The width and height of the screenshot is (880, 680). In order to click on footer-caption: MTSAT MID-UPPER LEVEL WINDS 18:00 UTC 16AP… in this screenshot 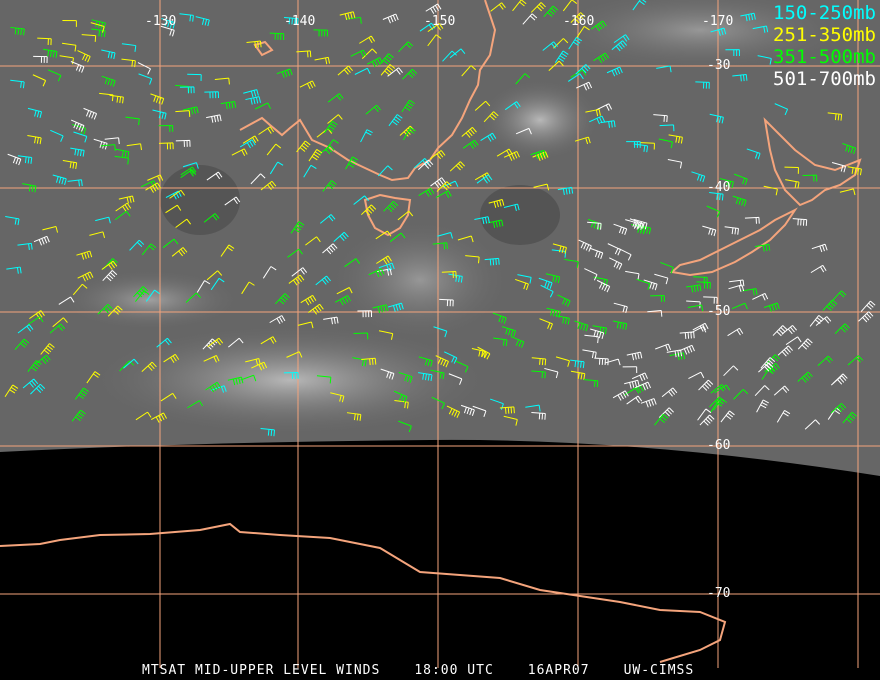, I will do `click(435, 670)`.